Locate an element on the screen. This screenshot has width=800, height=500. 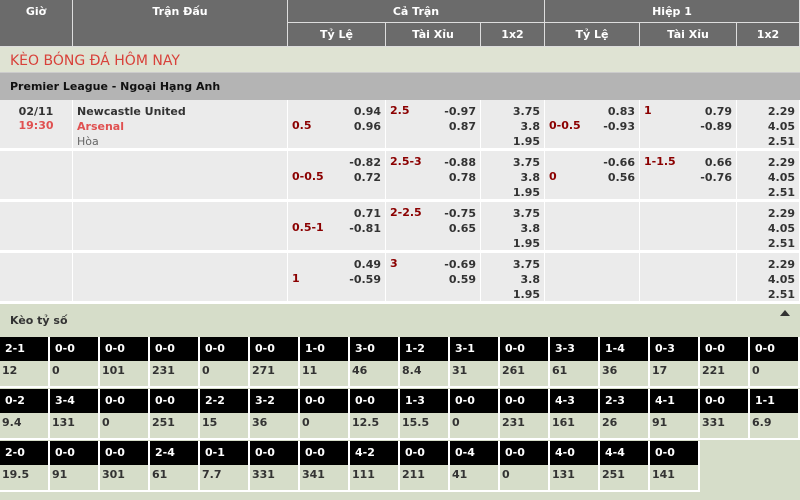
handicap-line: 0 is located at coordinates (553, 176).